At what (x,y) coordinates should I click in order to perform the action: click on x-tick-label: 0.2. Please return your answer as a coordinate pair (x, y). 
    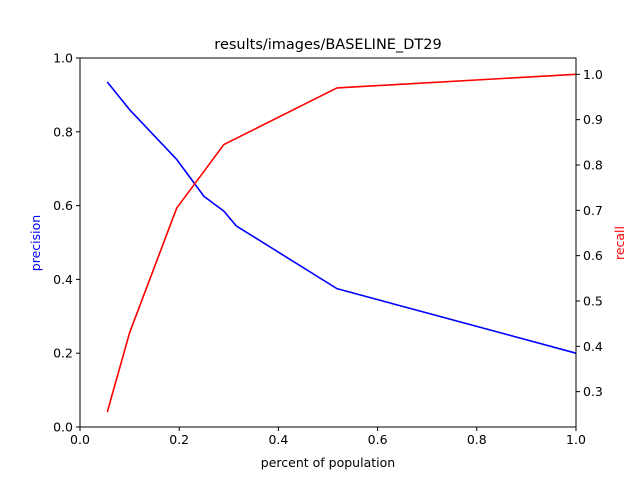
    Looking at the image, I should click on (179, 439).